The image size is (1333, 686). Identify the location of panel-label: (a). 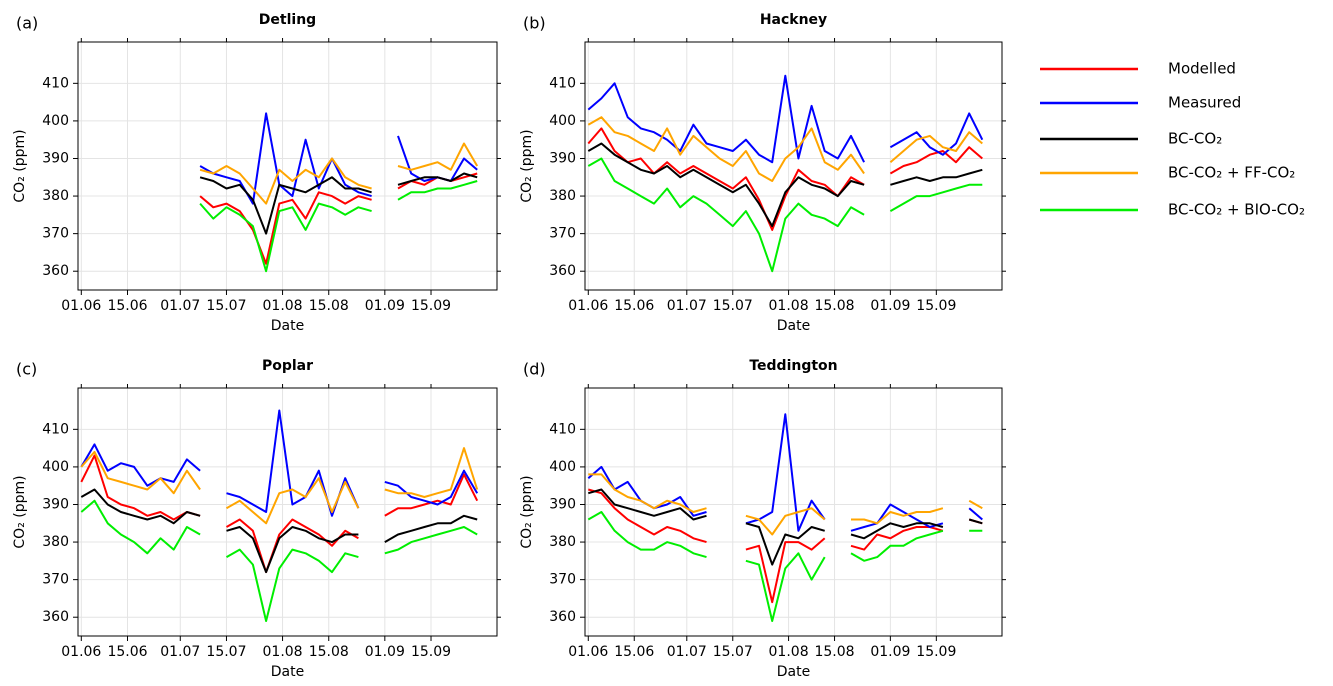
(27, 23).